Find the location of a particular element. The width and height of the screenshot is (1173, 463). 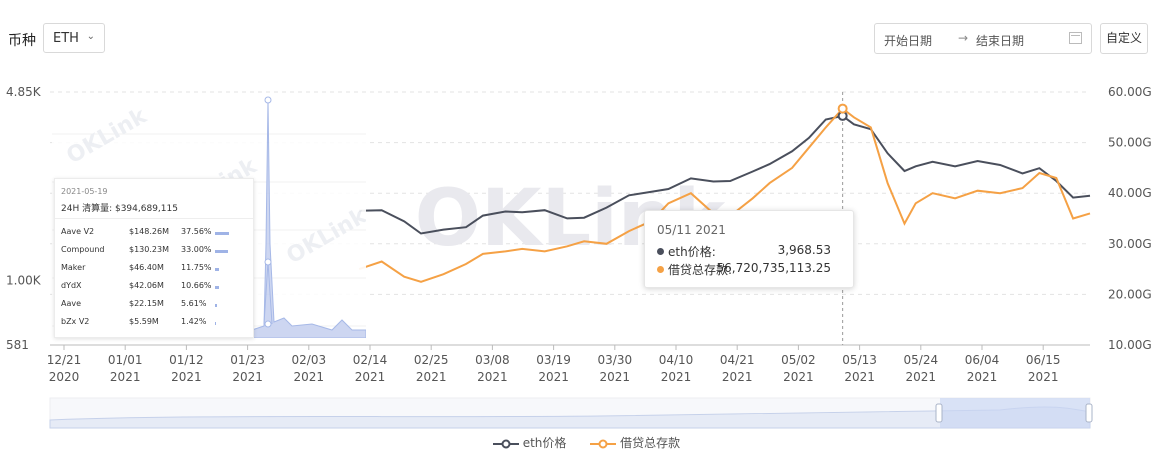

overlay-tooltip-amount: $22.15M is located at coordinates (146, 303).